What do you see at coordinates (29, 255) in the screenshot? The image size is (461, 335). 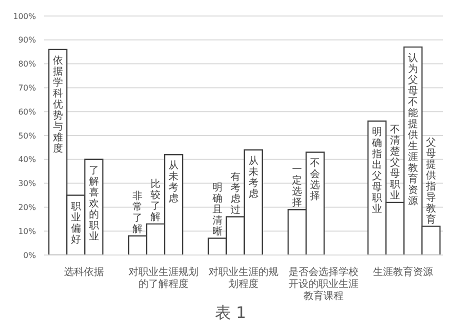 I see `y-tick-label: 0%` at bounding box center [29, 255].